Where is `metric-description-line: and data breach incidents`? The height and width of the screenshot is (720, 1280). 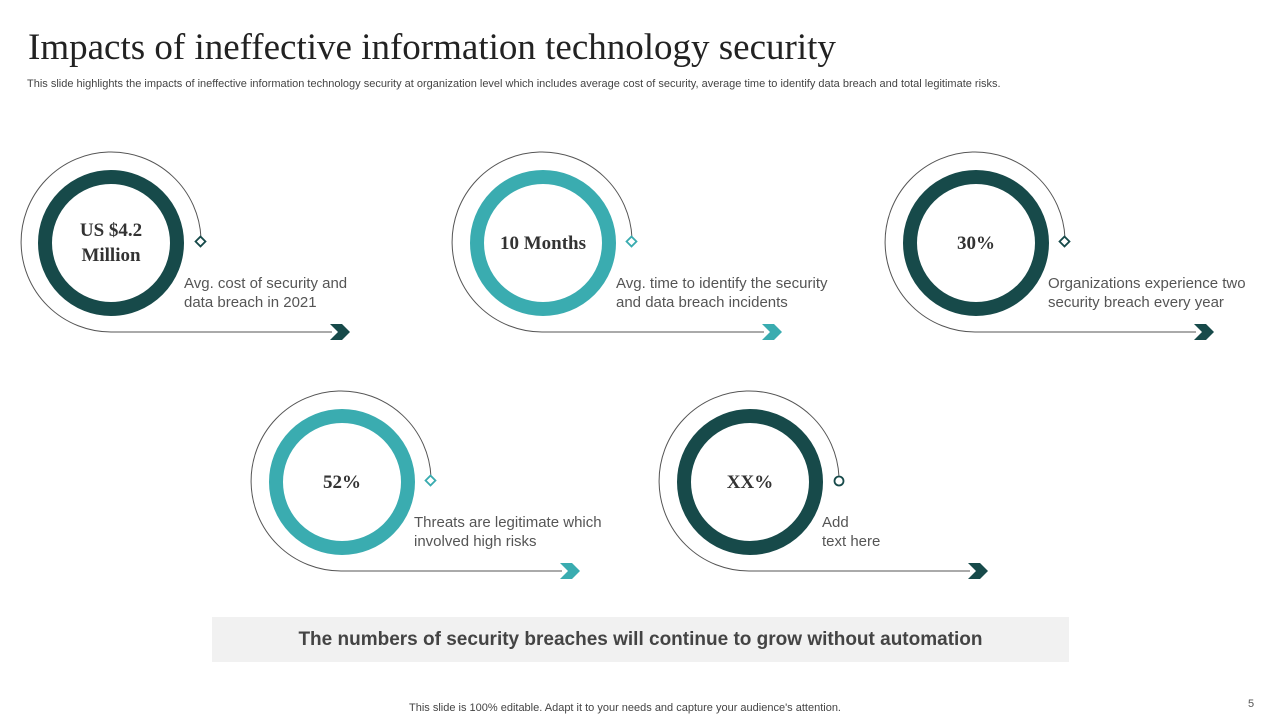
metric-description-line: and data breach incidents is located at coordinates (702, 302).